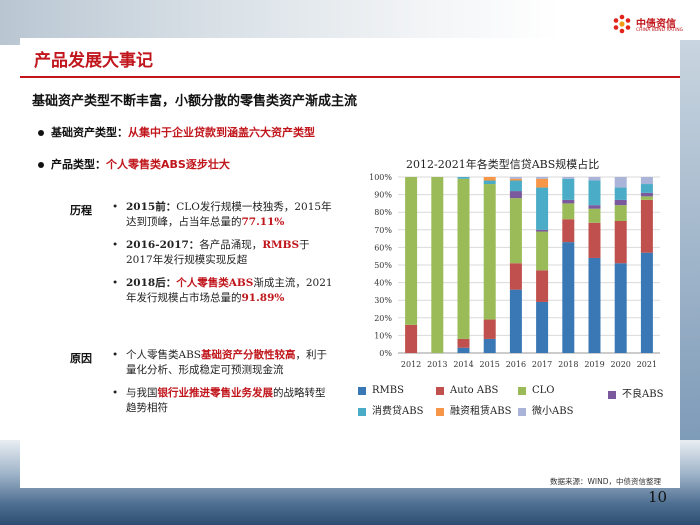 This screenshot has width=700, height=525. I want to click on legend-label: 微小ABS, so click(553, 411).